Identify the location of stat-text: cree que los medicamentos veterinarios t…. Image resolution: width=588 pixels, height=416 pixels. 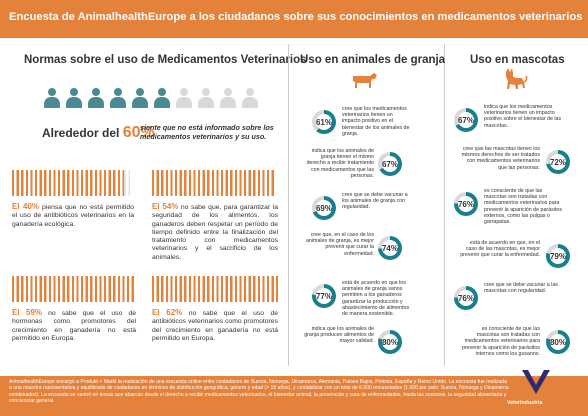
(376, 121).